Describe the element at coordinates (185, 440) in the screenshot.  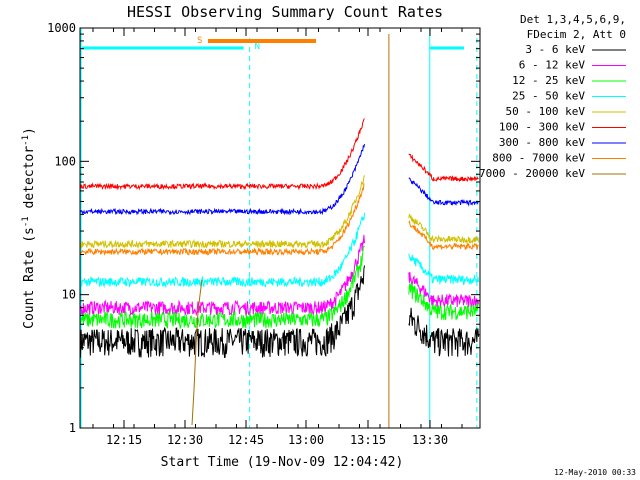
I see `x-tick-label-1: 12:30` at that location.